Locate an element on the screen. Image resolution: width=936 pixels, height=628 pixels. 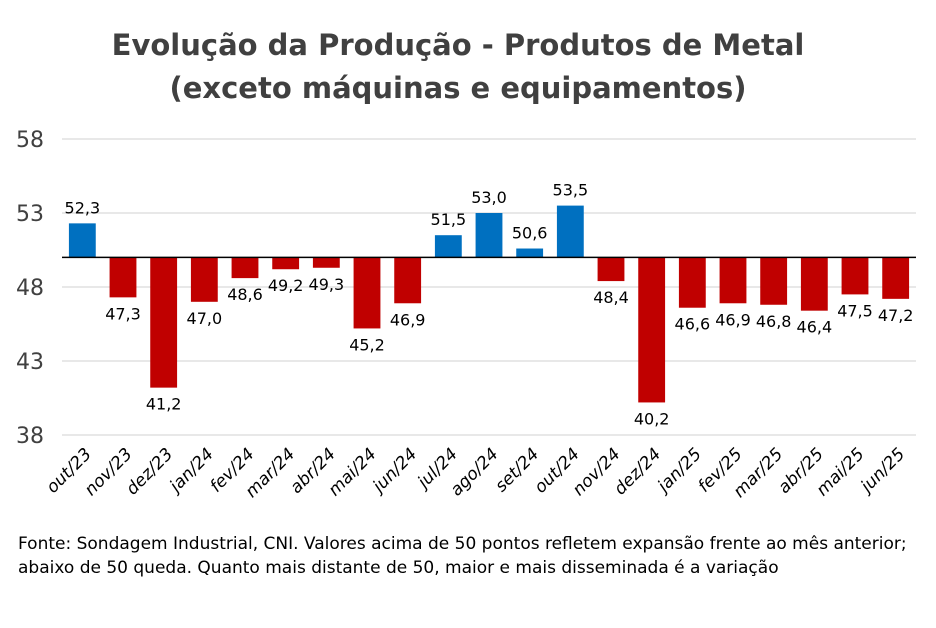
data-label: 47,0 is located at coordinates (205, 318).